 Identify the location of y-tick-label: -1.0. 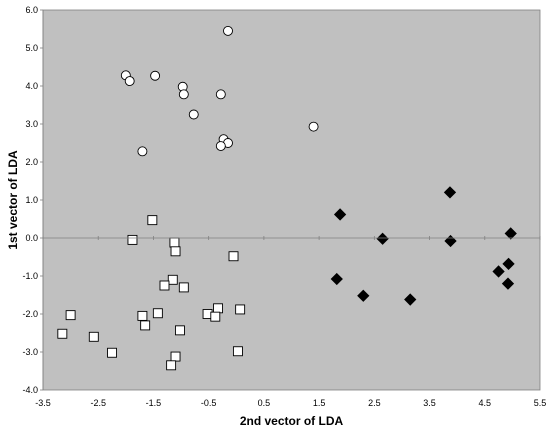
(30, 276).